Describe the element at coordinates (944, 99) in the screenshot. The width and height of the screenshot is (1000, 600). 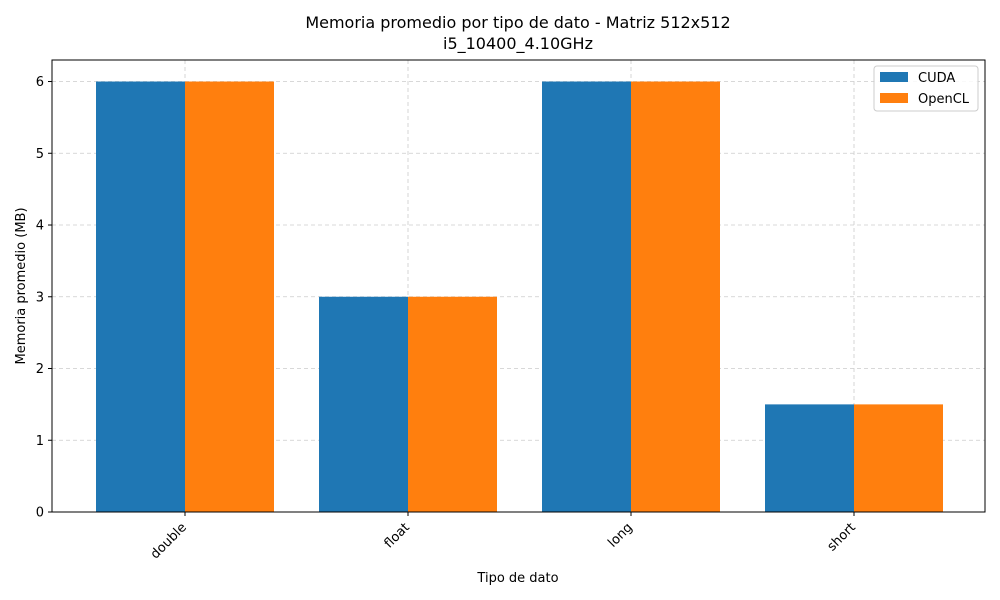
I see `legend-label-opencl: OpenCL` at that location.